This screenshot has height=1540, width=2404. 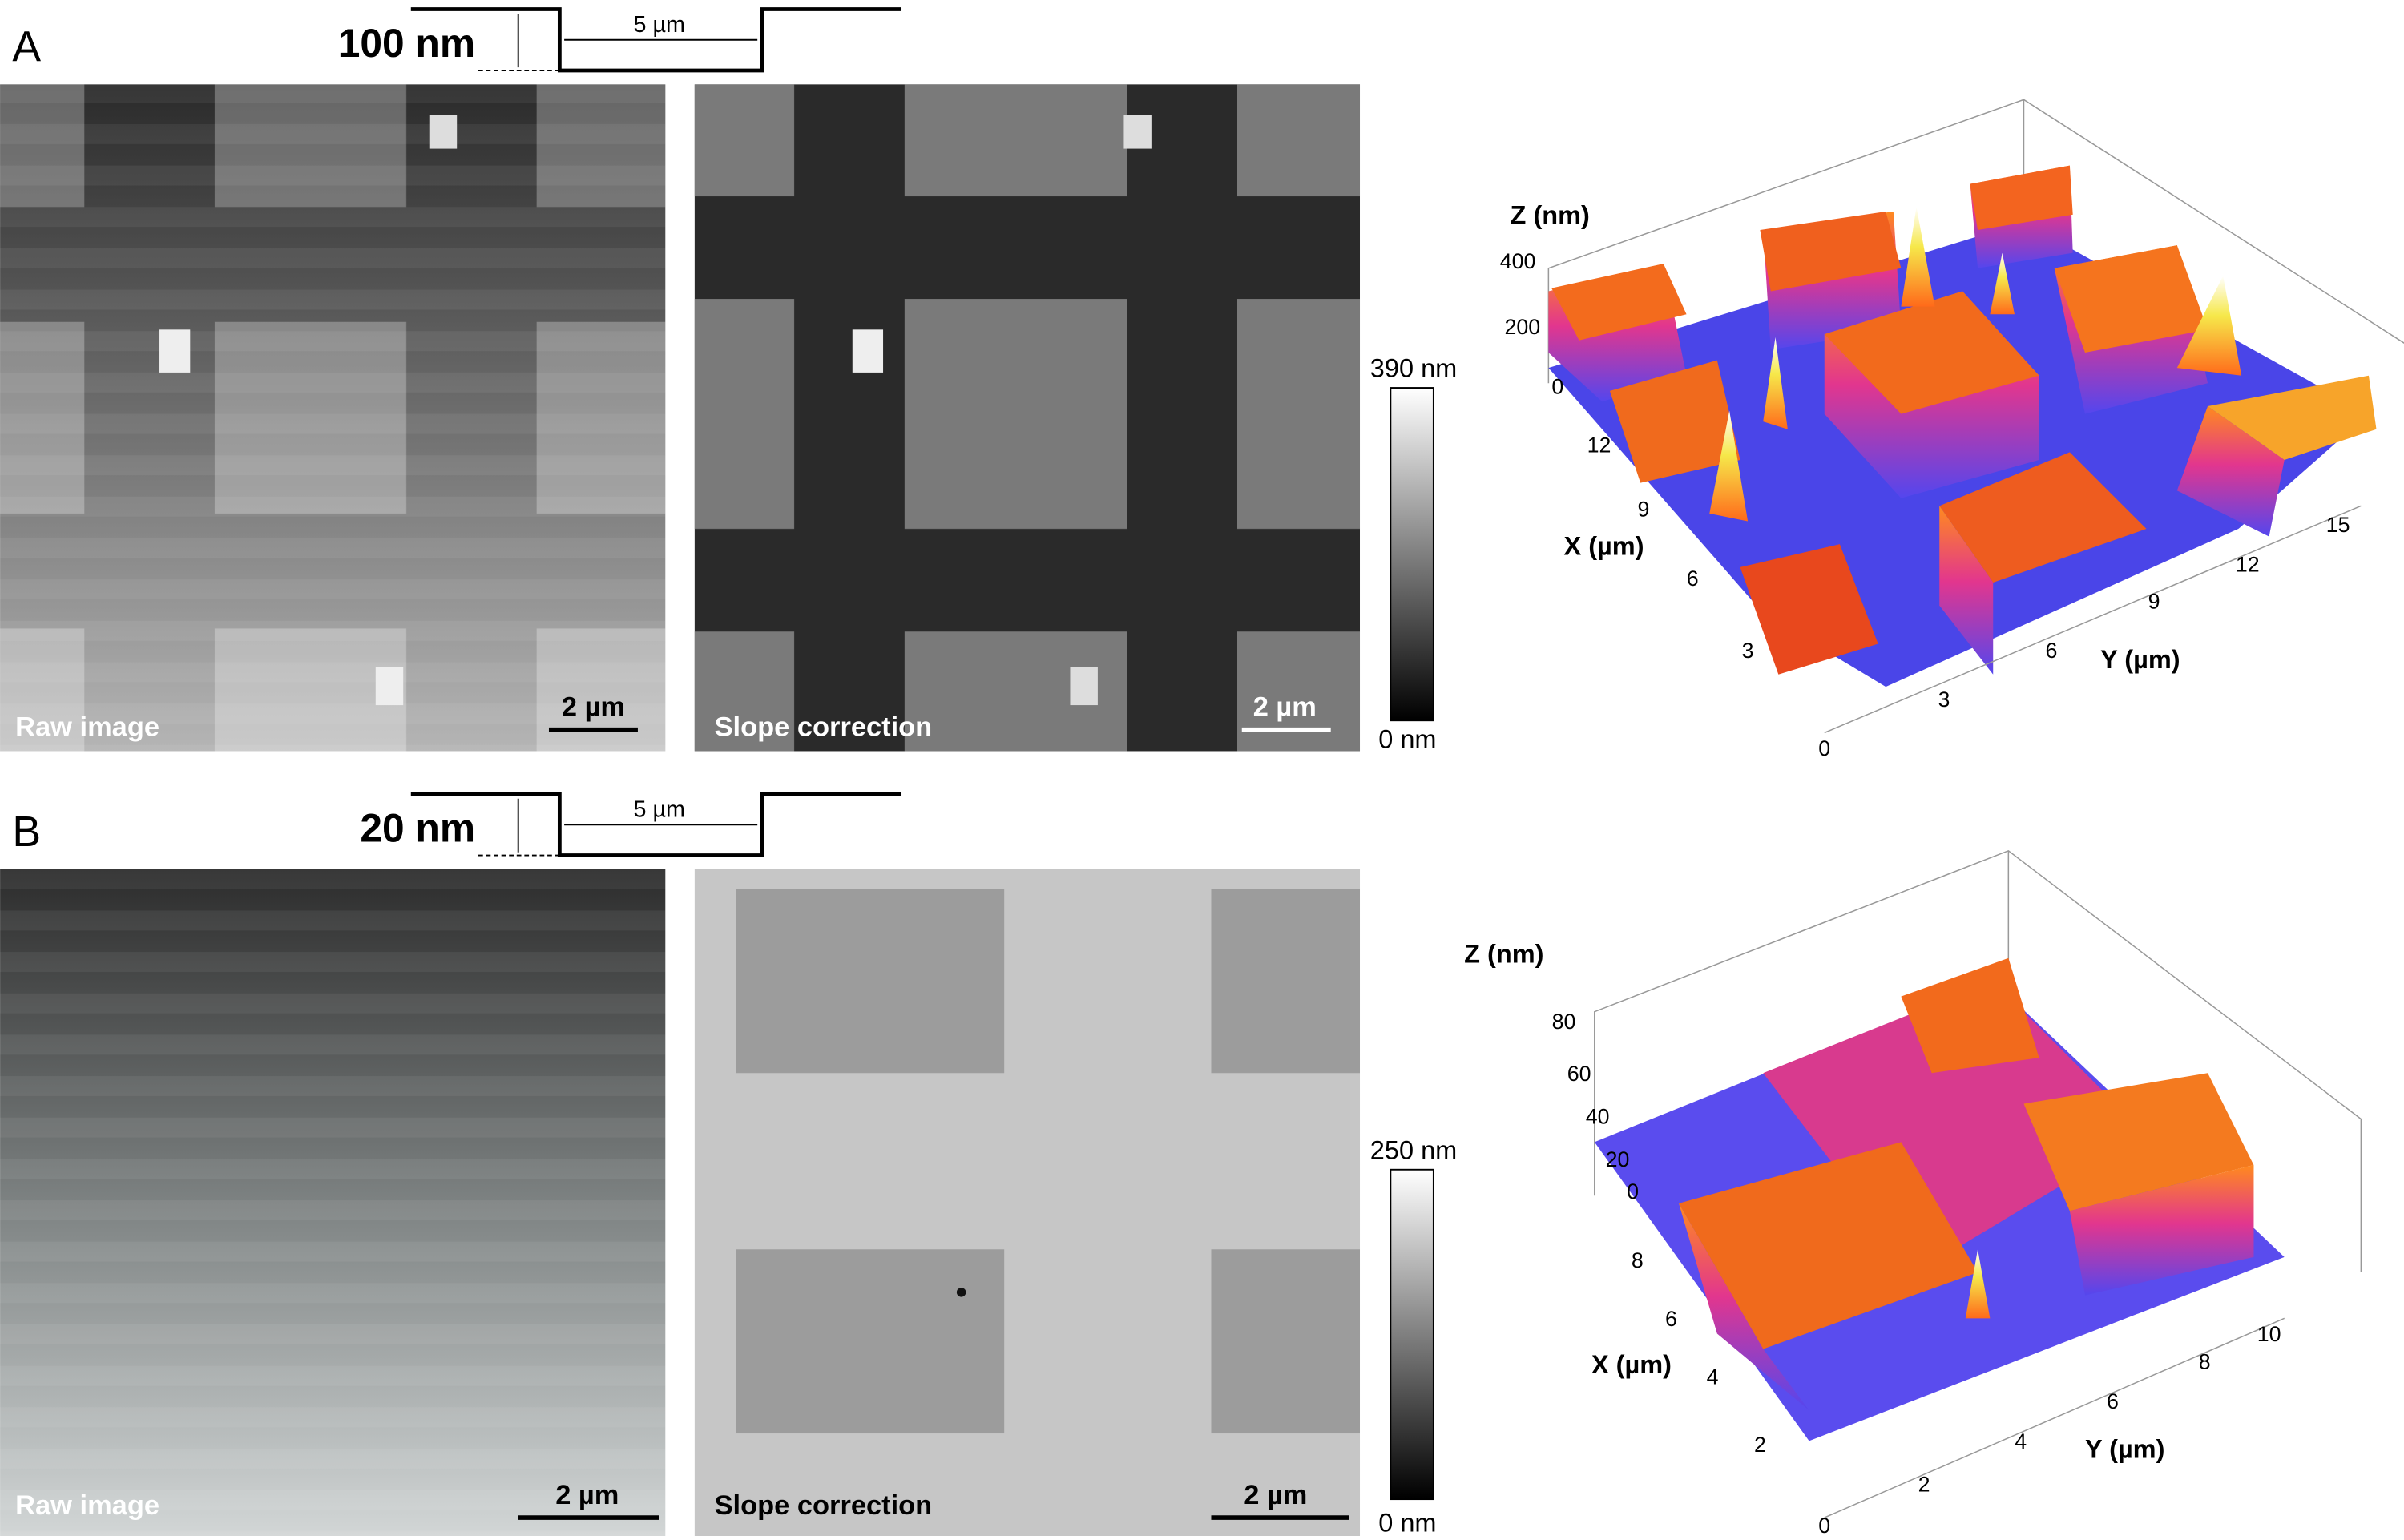 What do you see at coordinates (1618, 1159) in the screenshot?
I see `z-tick-label: 20` at bounding box center [1618, 1159].